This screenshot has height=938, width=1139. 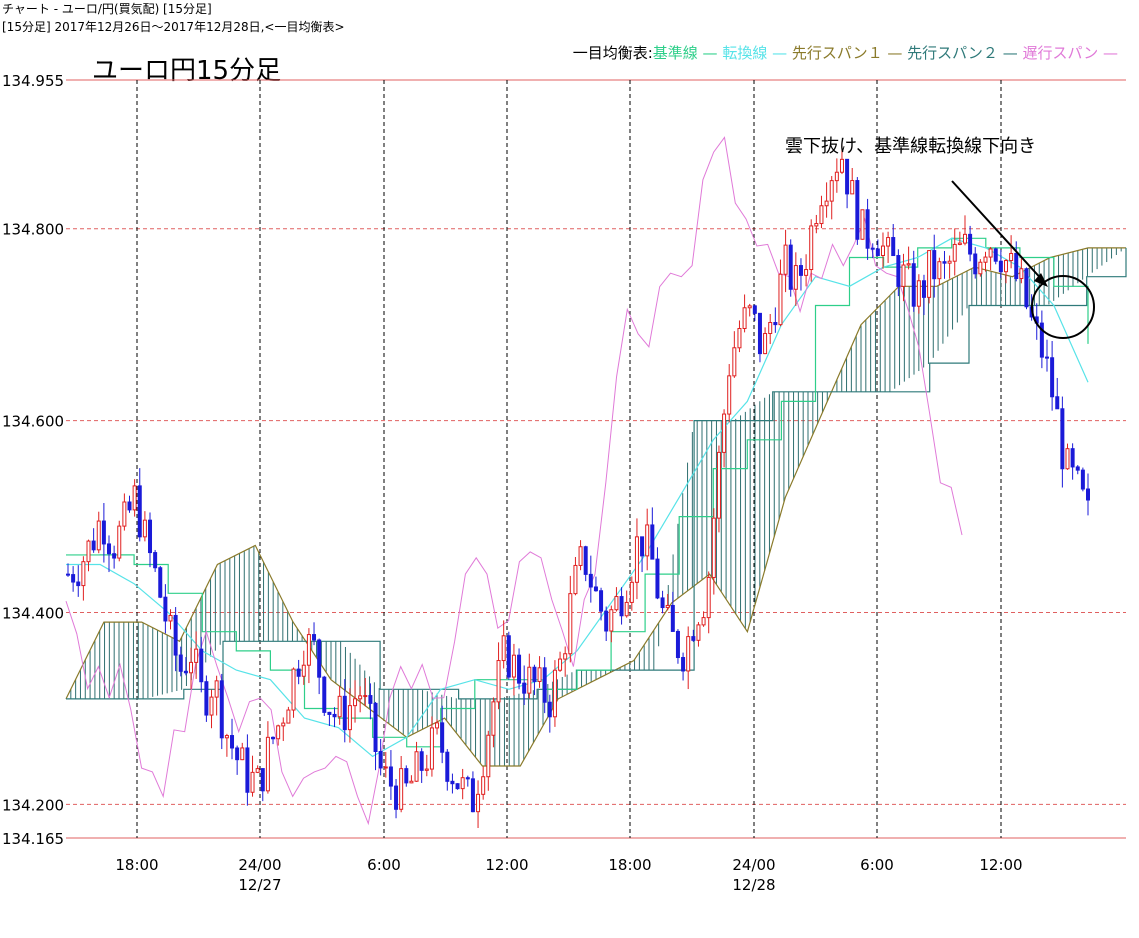 I want to click on chart-subtitle: [15分足] 2017年12月26日～2017年12月28日,<一目均衡表>, so click(x=173, y=27).